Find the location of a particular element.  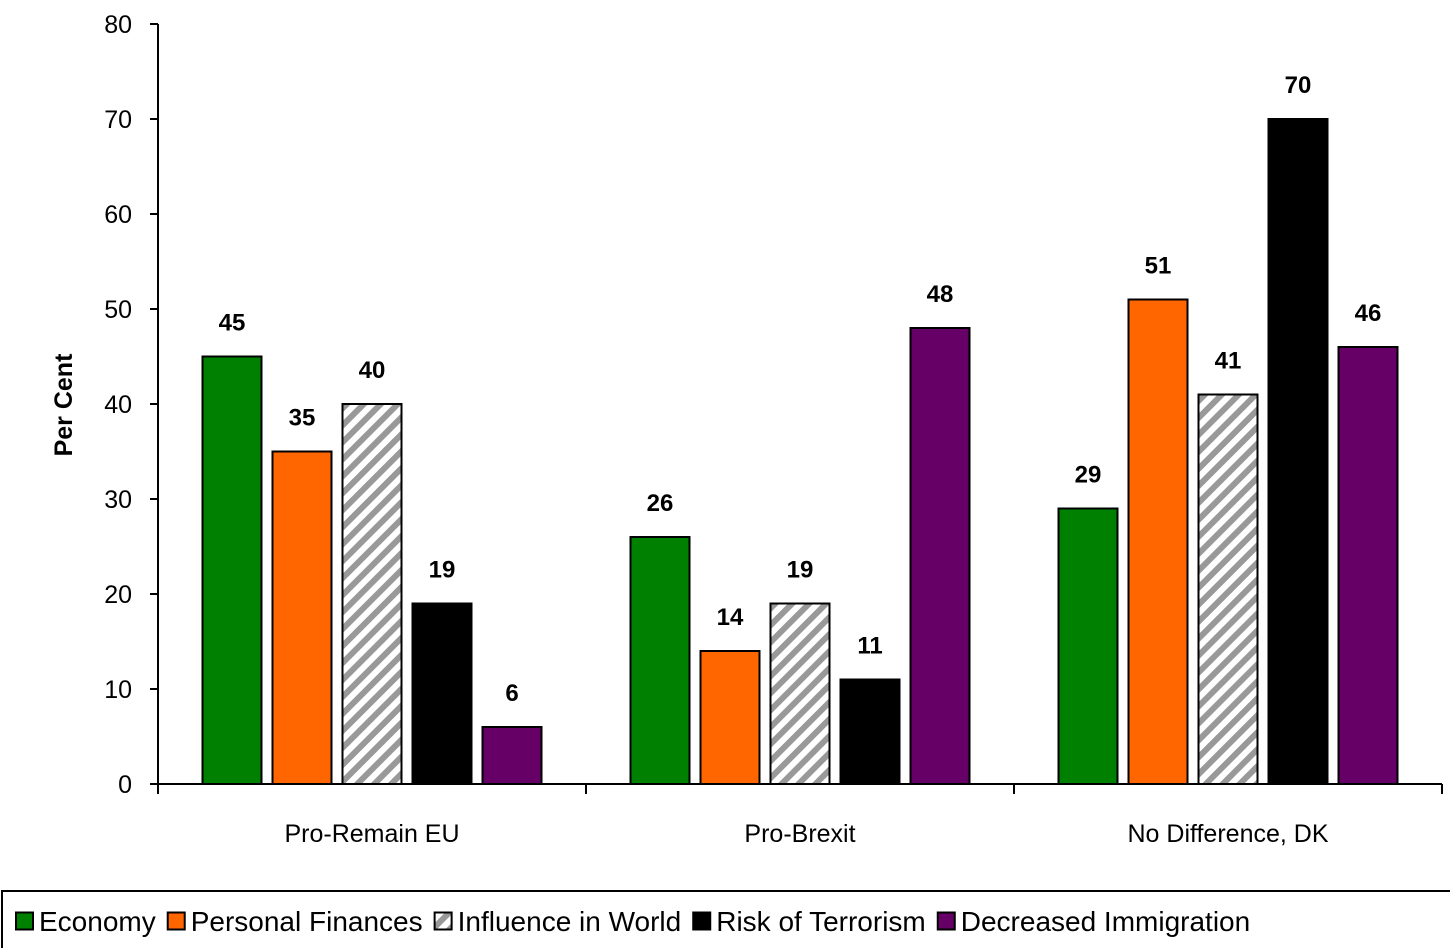

y-tick-label: 70 is located at coordinates (118, 120).